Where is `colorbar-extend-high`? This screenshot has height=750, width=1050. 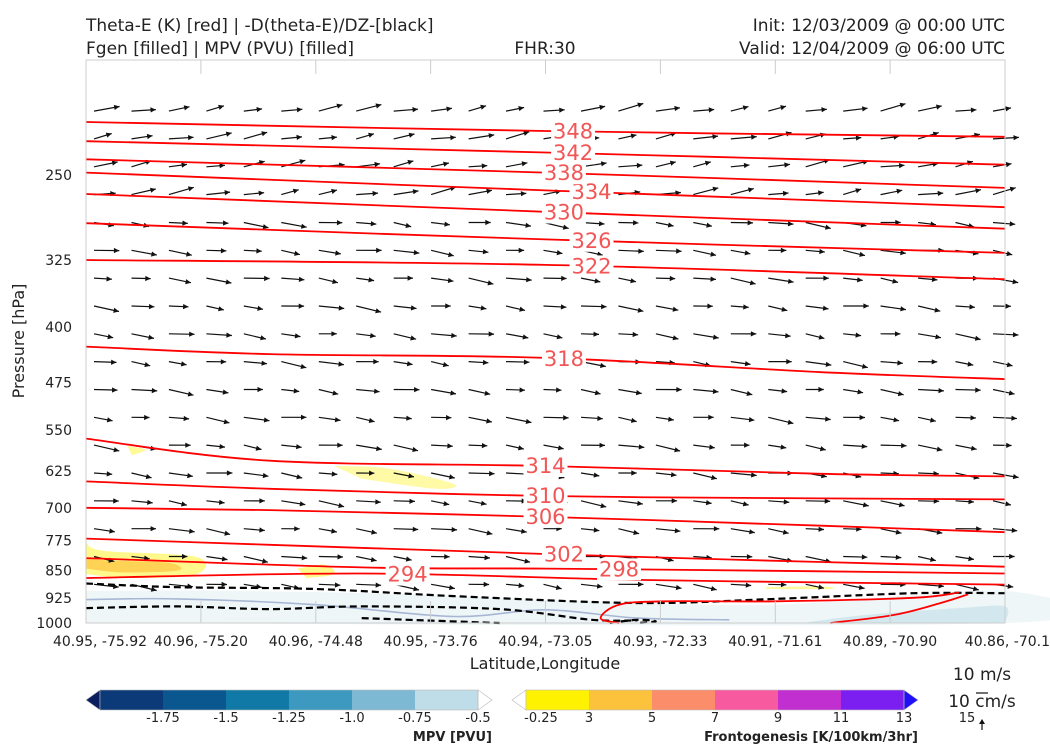
colorbar-extend-high is located at coordinates (911, 700).